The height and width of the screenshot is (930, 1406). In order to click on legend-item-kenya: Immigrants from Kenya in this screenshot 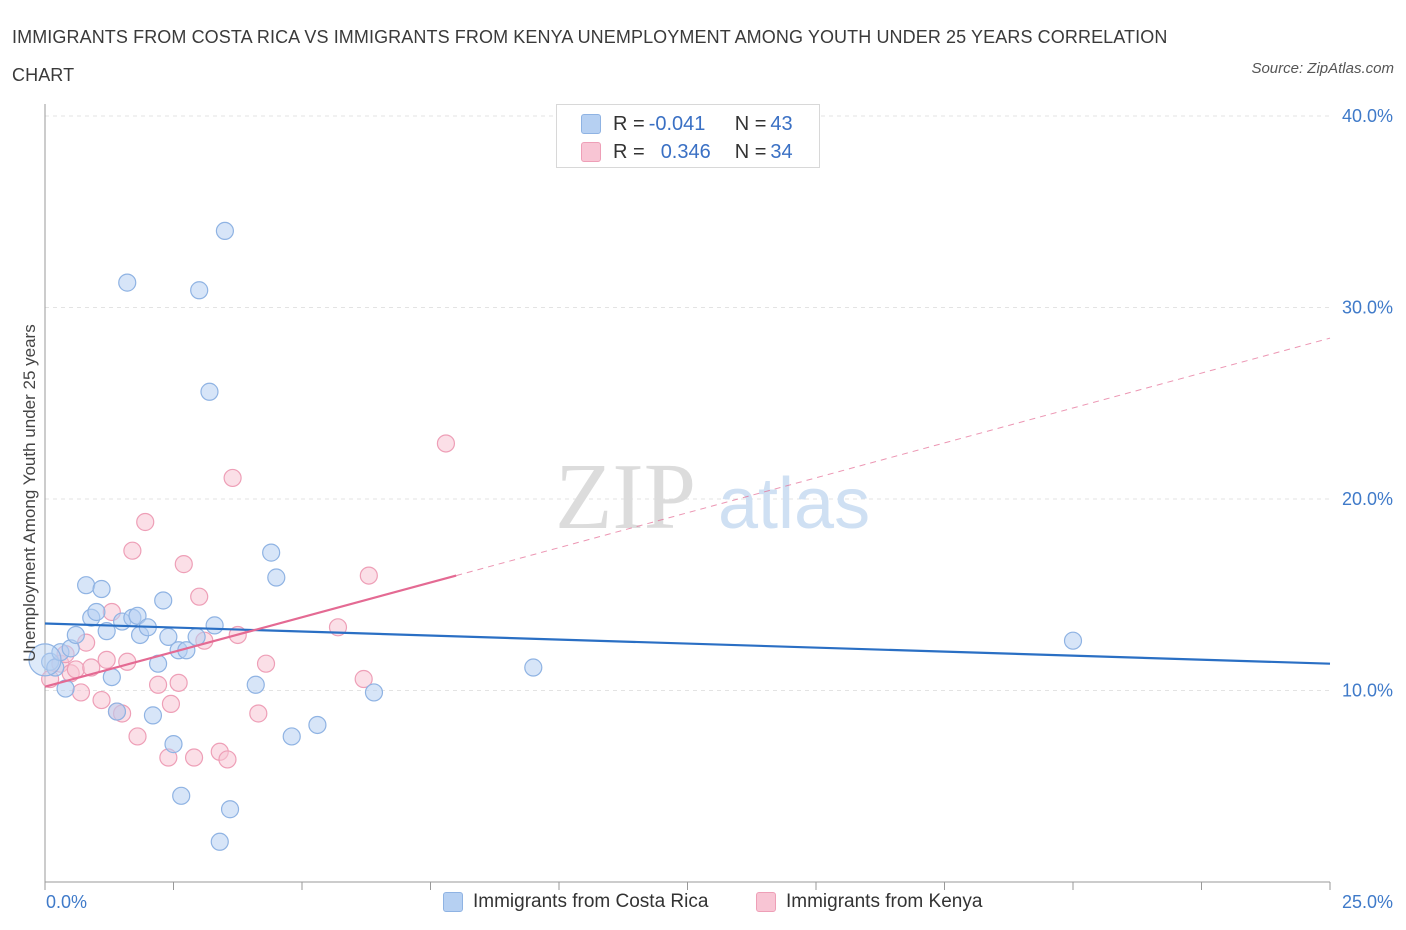, I will do `click(869, 902)`.